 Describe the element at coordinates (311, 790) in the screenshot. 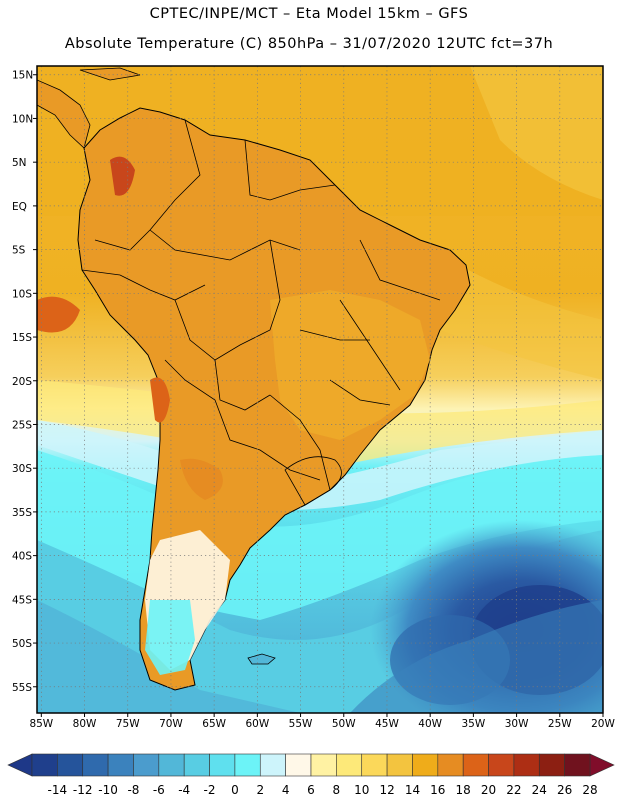

I see `colorbar-label: 6` at that location.